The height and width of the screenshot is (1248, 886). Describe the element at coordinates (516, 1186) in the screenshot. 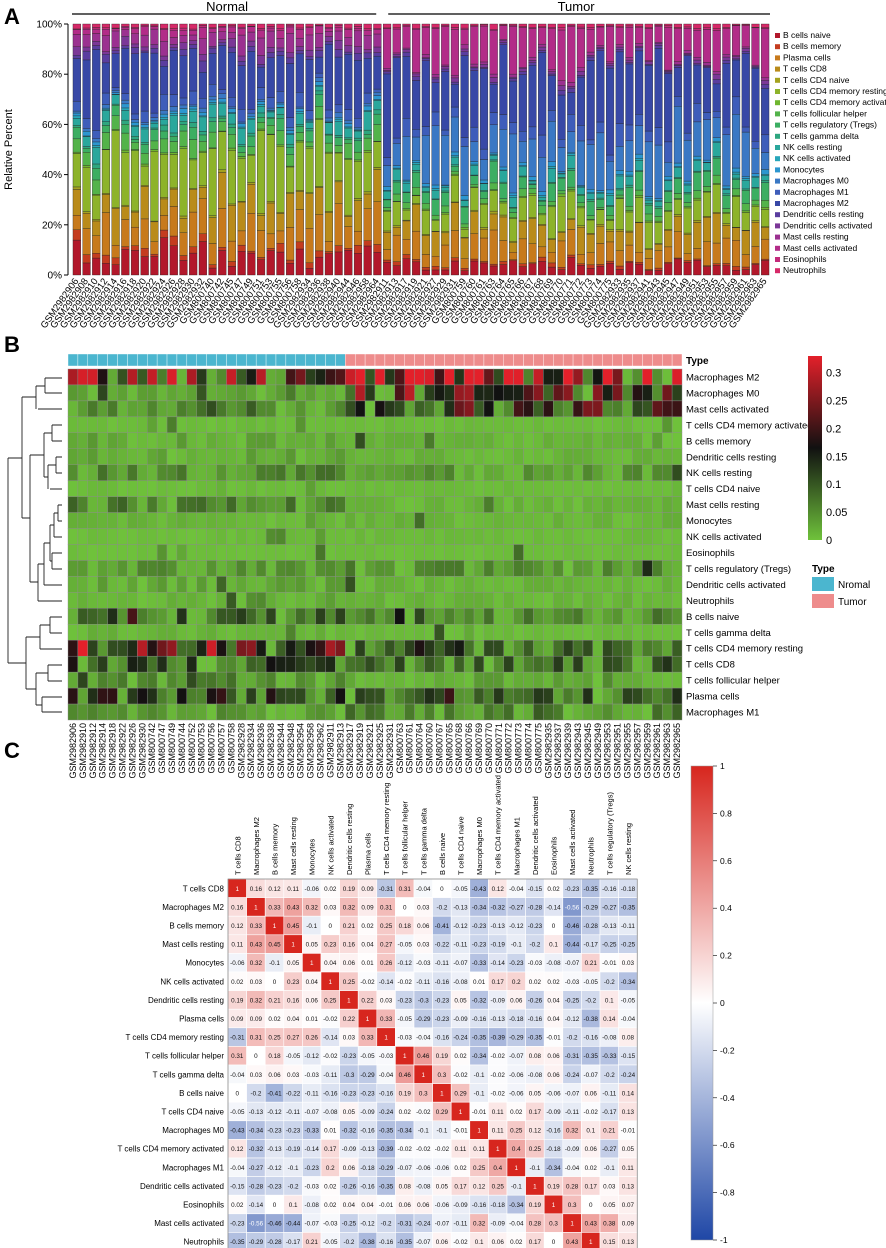

I see `corr-value: -0.1` at that location.